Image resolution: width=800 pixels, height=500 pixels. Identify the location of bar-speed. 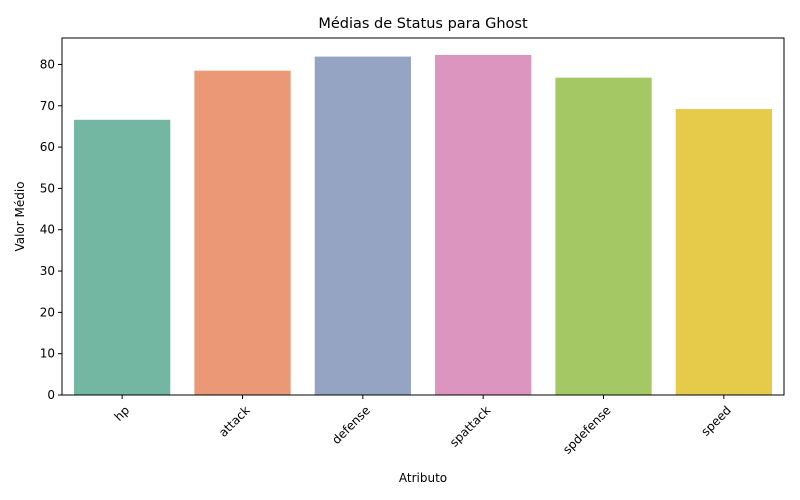
(723, 252).